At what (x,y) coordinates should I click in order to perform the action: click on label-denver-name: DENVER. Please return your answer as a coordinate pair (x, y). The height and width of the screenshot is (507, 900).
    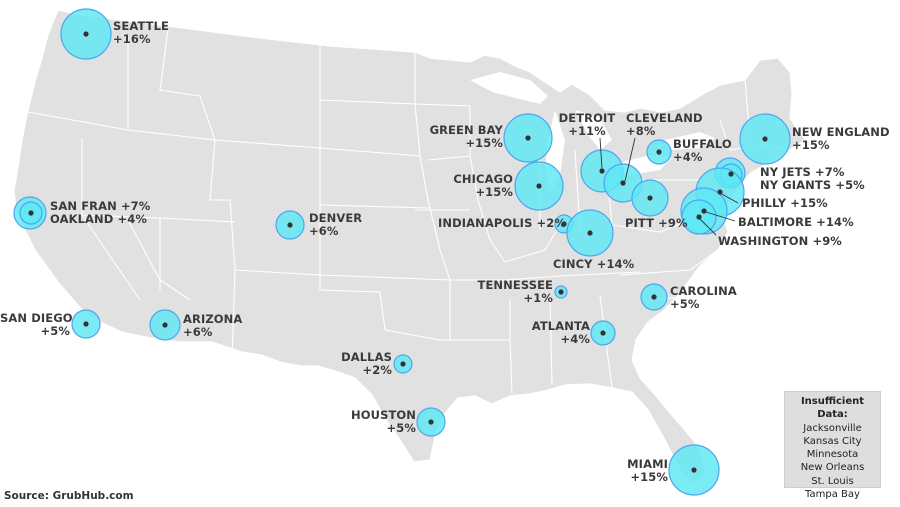
    Looking at the image, I should click on (336, 218).